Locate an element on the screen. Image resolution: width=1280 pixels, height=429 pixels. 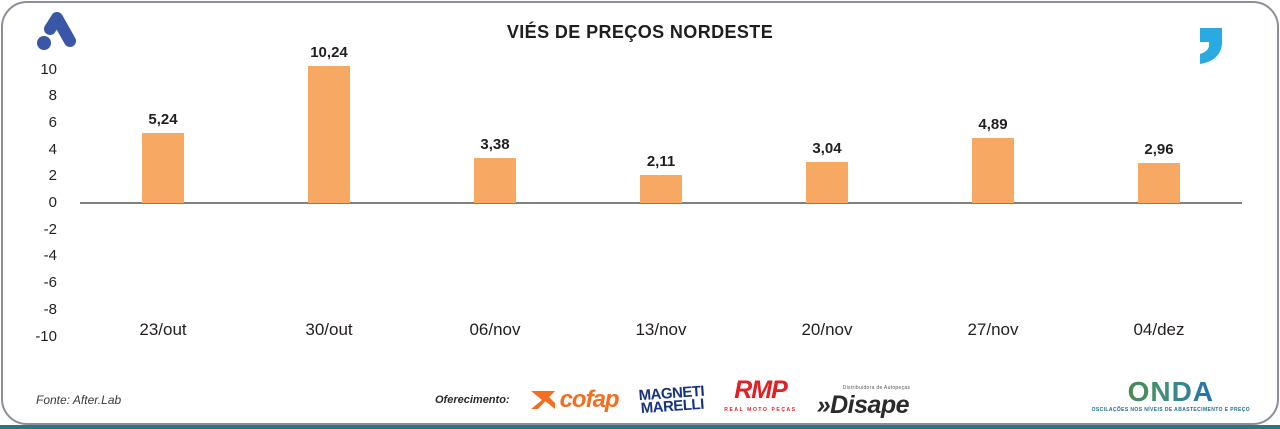
magneti-marelli-logo: MAGNETI MARELLI is located at coordinates (671, 400).